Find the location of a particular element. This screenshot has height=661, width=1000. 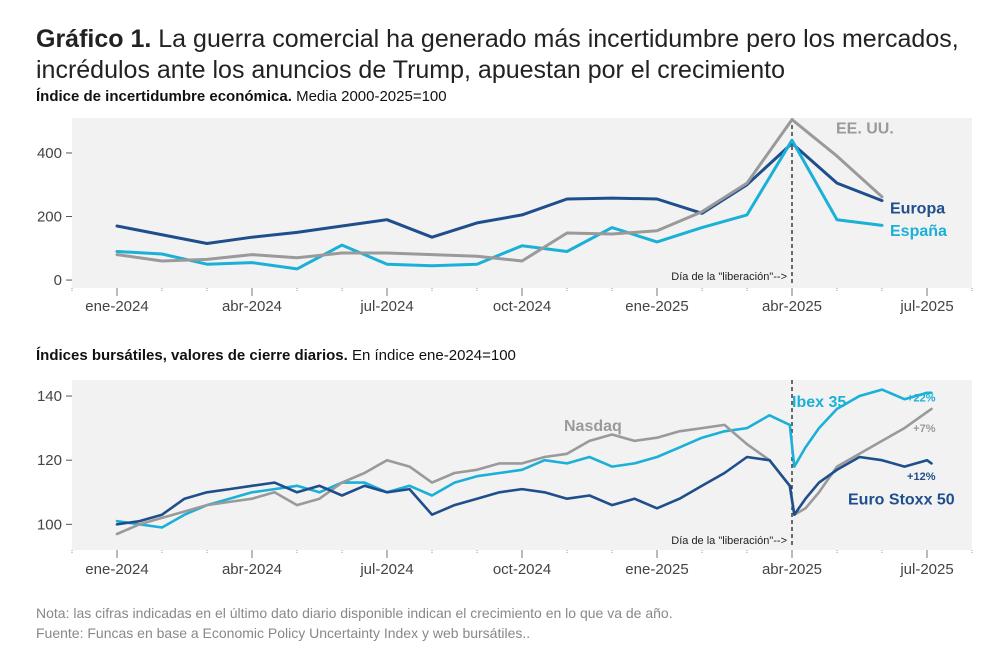

y-tick-label: 120 is located at coordinates (49, 460).